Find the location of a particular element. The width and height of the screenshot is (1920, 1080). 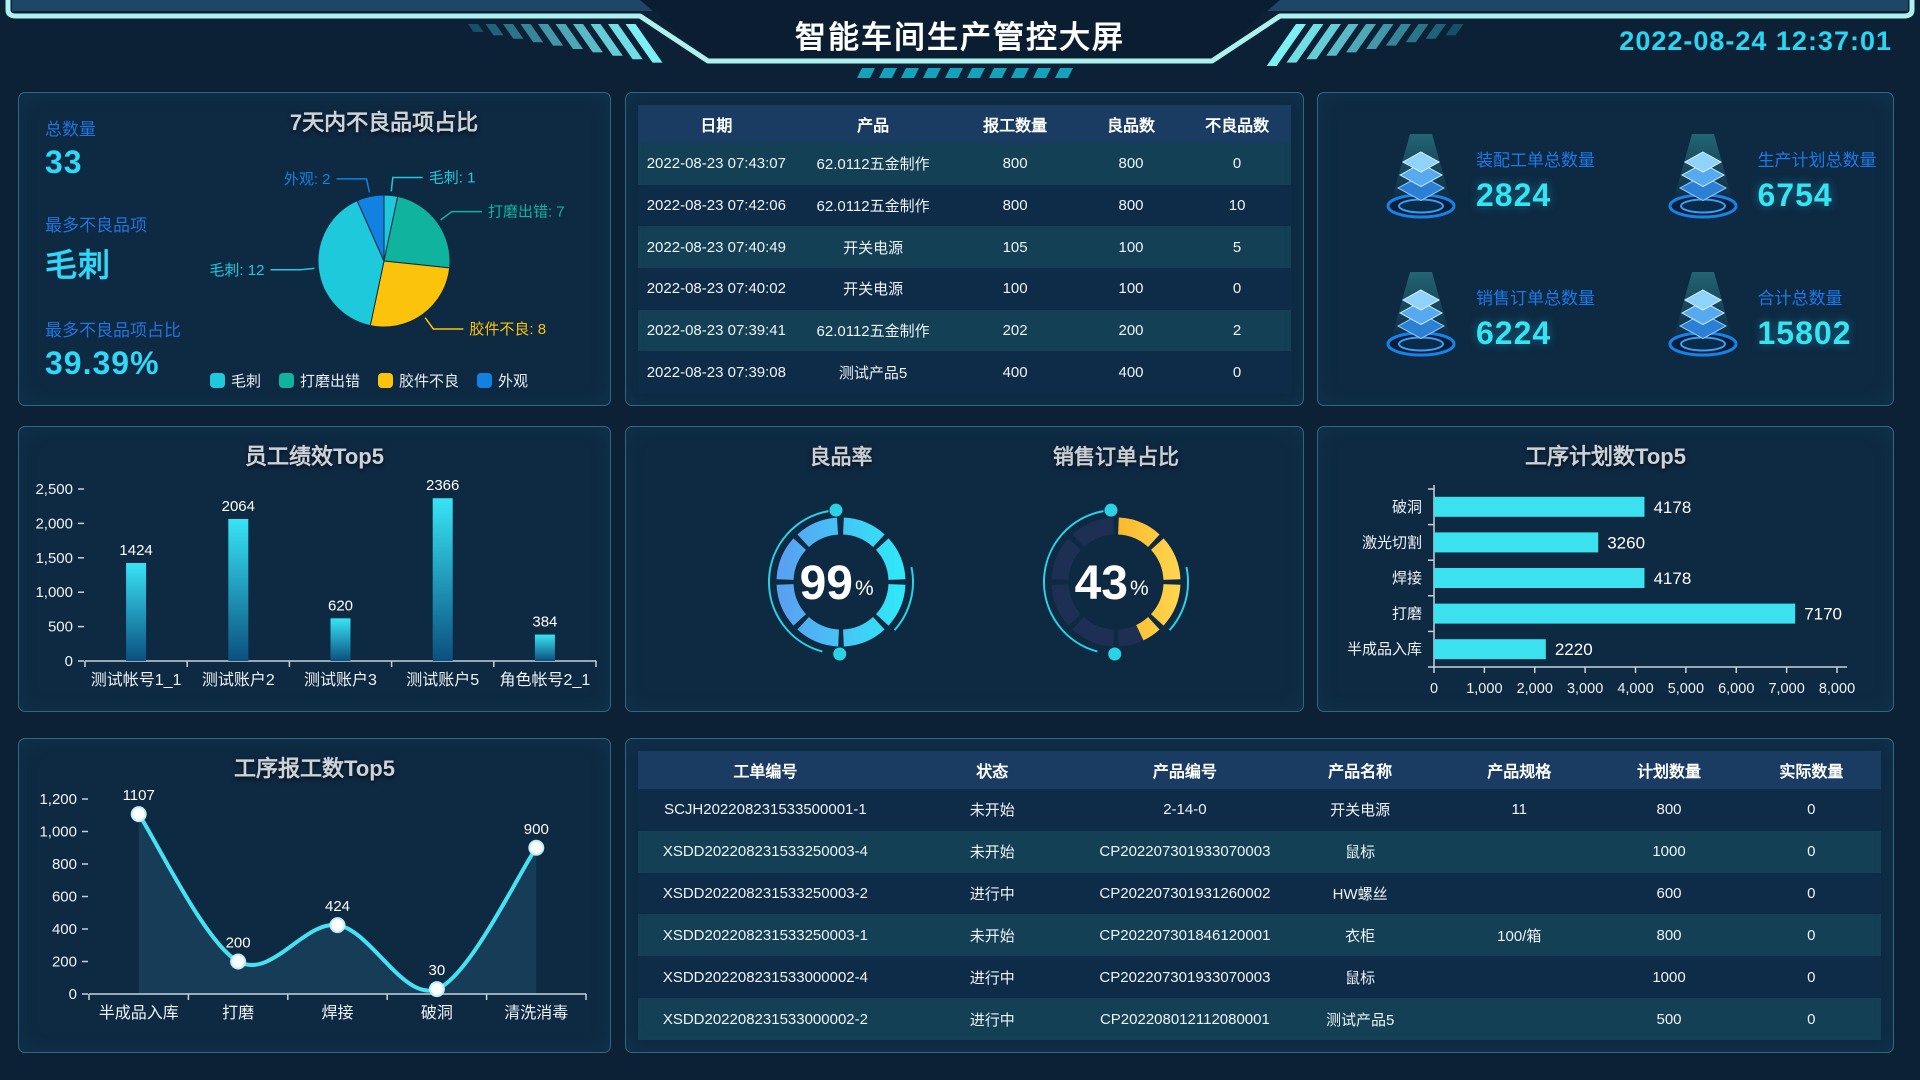

table-cell: CP202207301846120001 is located at coordinates (1185, 935).